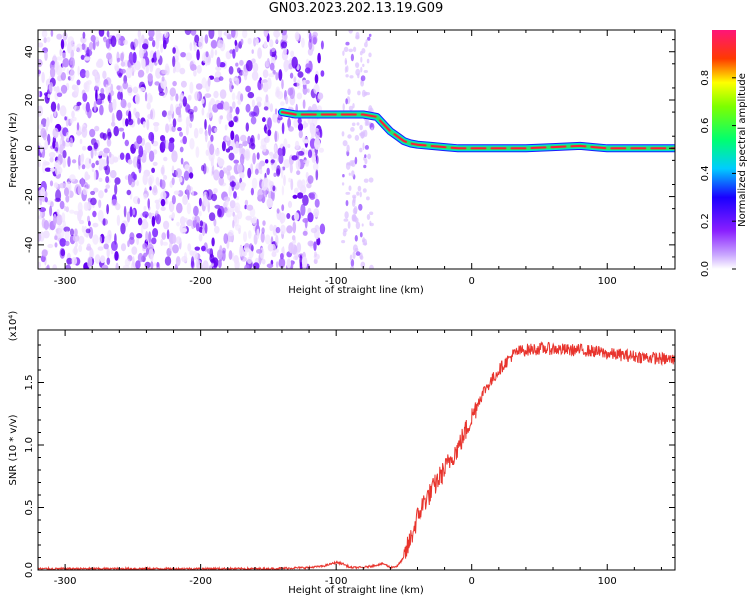 Image resolution: width=750 pixels, height=600 pixels. I want to click on y-tick-label: -20, so click(29, 196).